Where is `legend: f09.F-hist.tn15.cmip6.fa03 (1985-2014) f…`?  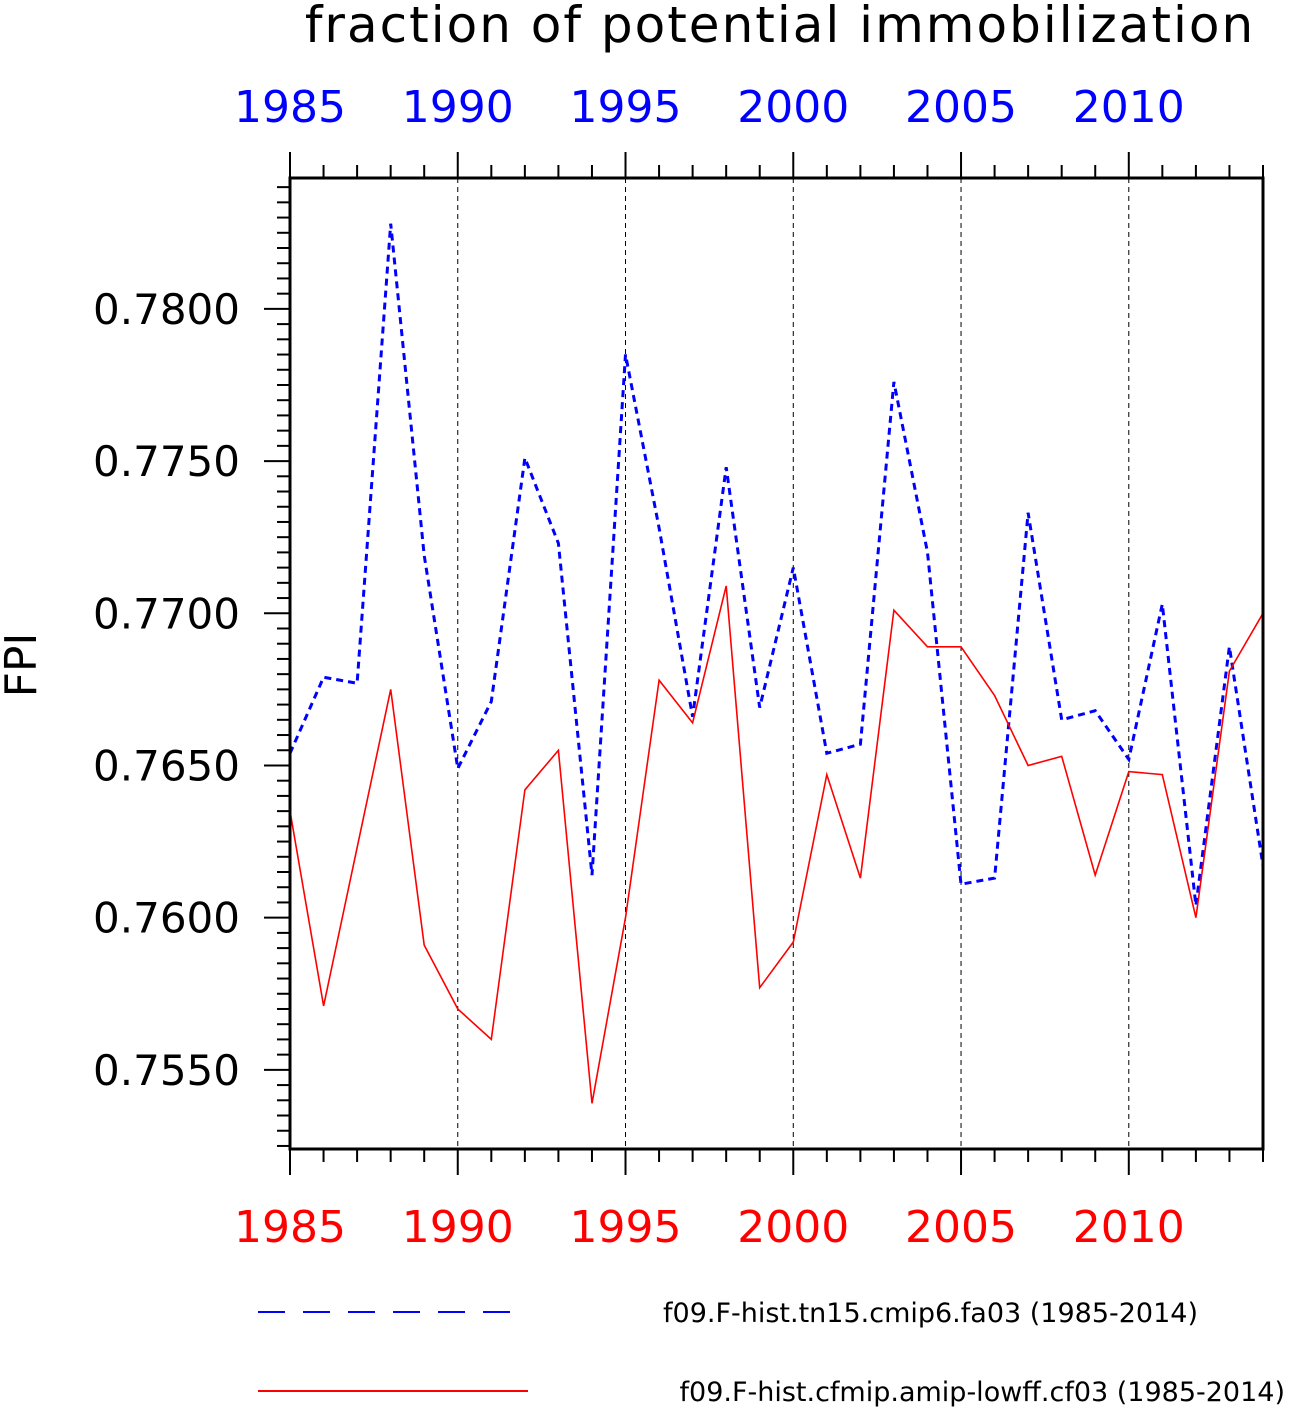
legend: f09.F-hist.tn15.cmip6.fa03 (1985-2014) f… is located at coordinates (771, 1353).